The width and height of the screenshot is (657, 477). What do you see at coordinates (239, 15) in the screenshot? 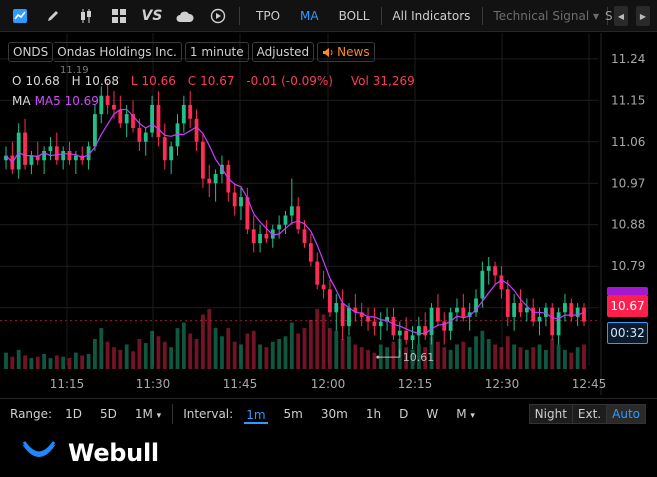
I see `toolbar-divider` at bounding box center [239, 15].